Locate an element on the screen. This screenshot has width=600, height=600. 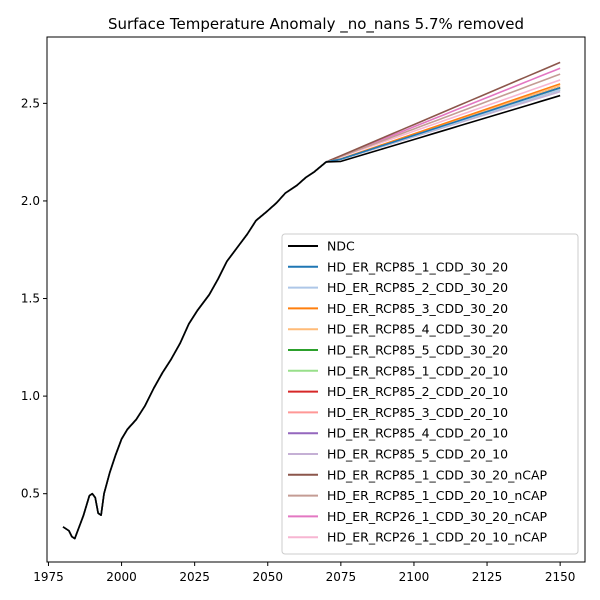
y-axis: 0.5 1.0 1.5 2.0 2.5 is located at coordinates (34, 298).